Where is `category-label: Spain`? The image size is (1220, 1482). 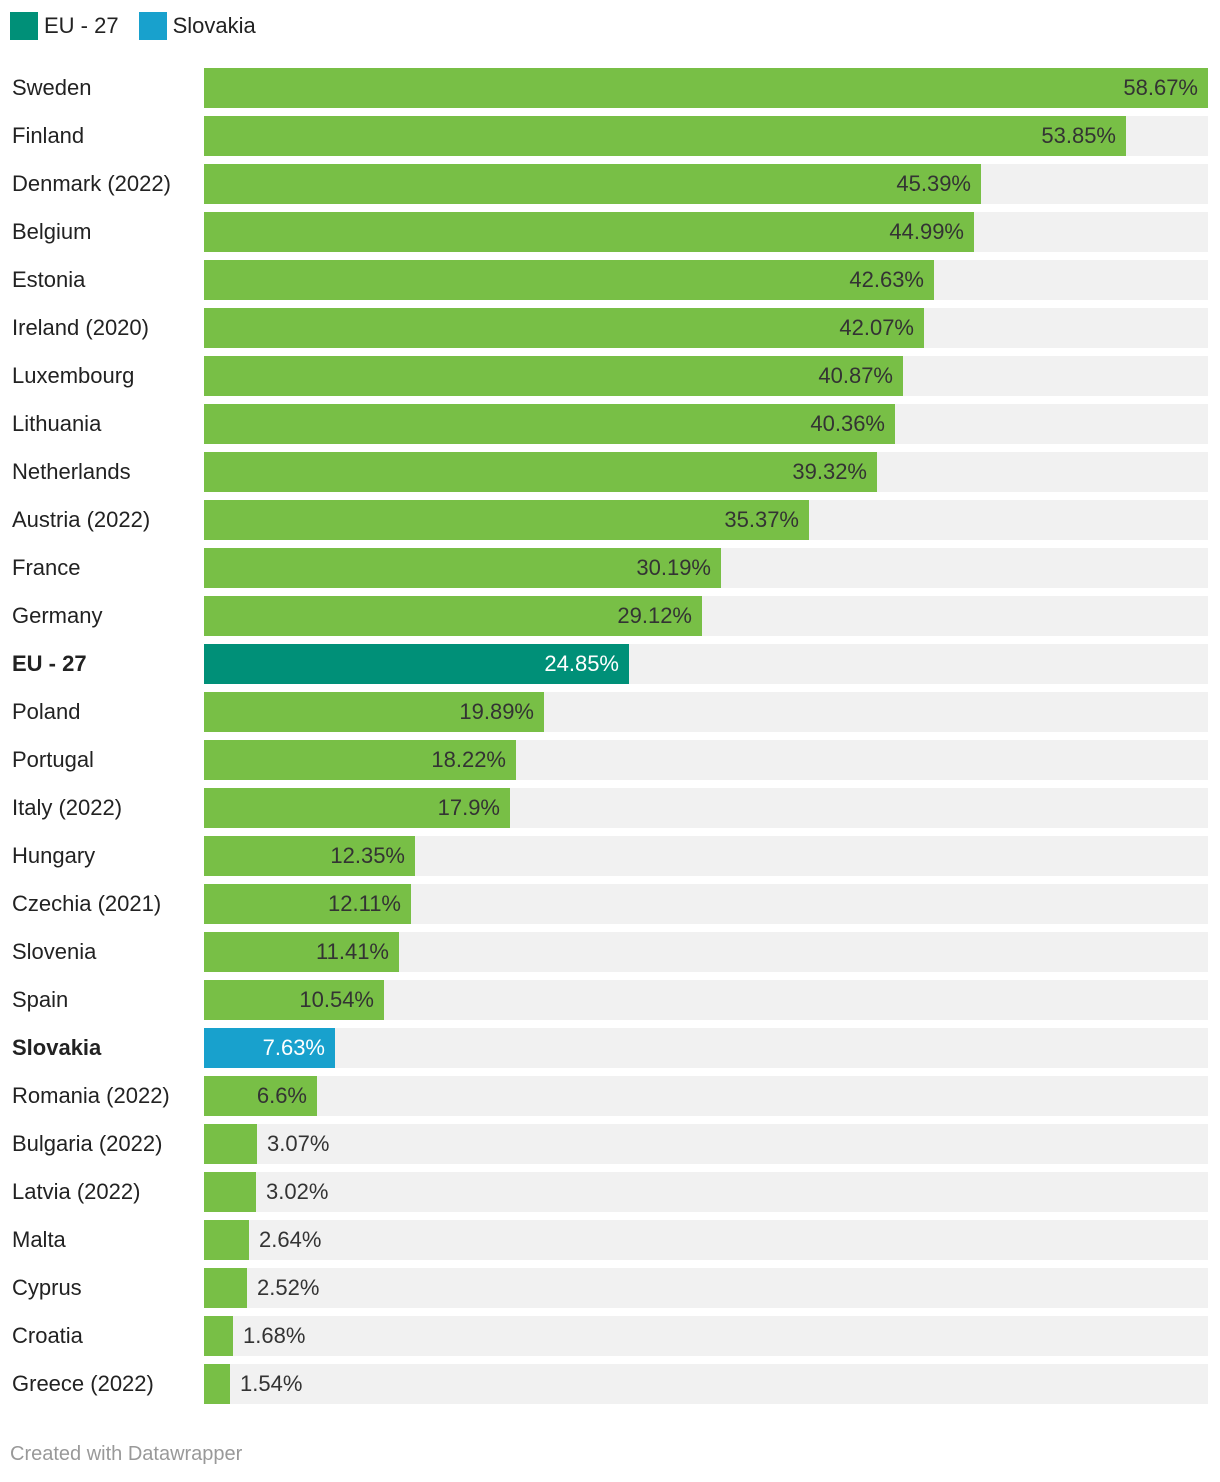
category-label: Spain is located at coordinates (40, 999).